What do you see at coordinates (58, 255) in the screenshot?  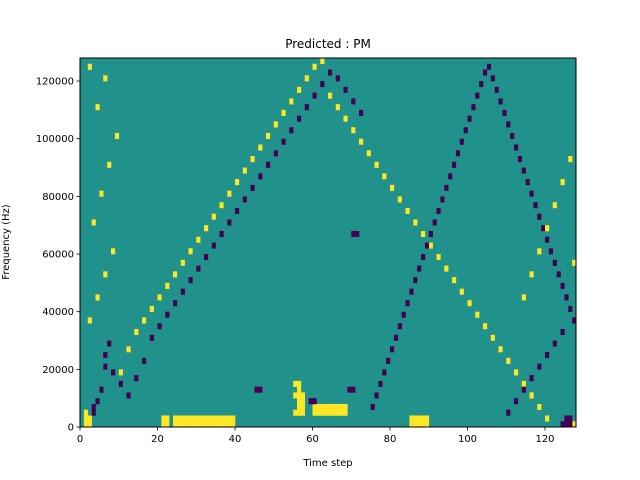 I see `y-axis: 0 20000 40000 60000 80000 100000 120000` at bounding box center [58, 255].